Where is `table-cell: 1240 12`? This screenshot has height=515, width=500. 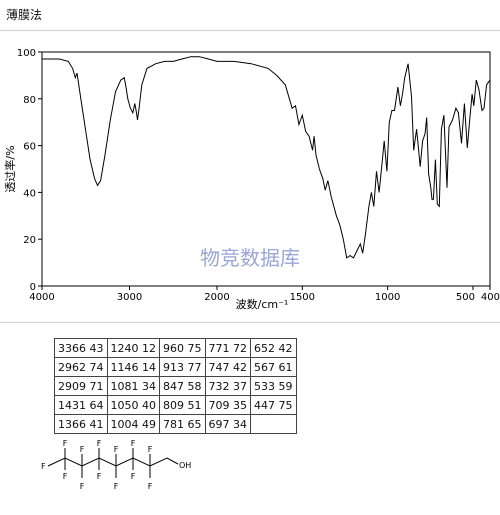 table-cell: 1240 12 is located at coordinates (133, 348).